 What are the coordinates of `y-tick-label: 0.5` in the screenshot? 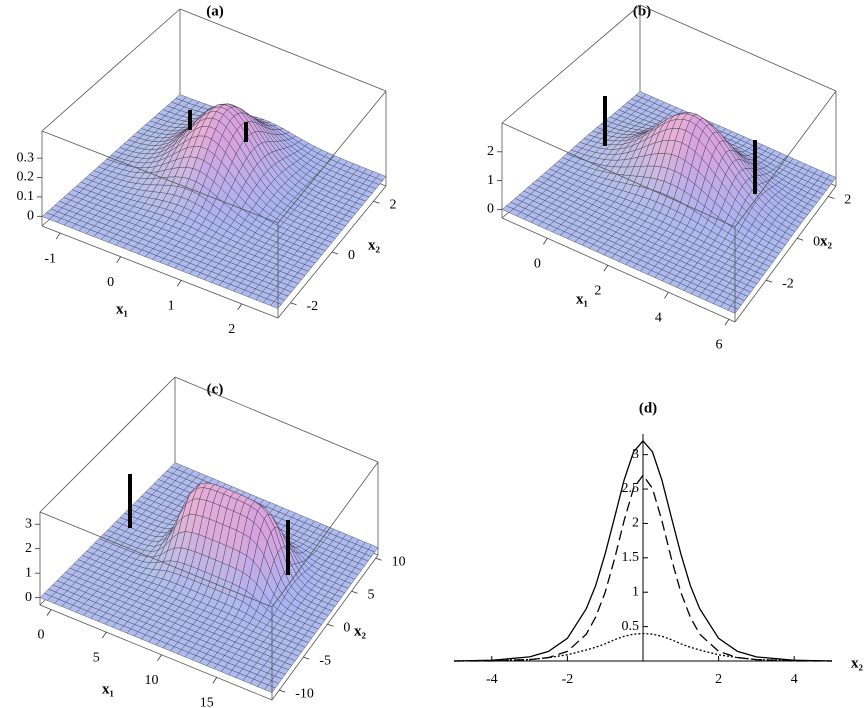 It's located at (631, 626).